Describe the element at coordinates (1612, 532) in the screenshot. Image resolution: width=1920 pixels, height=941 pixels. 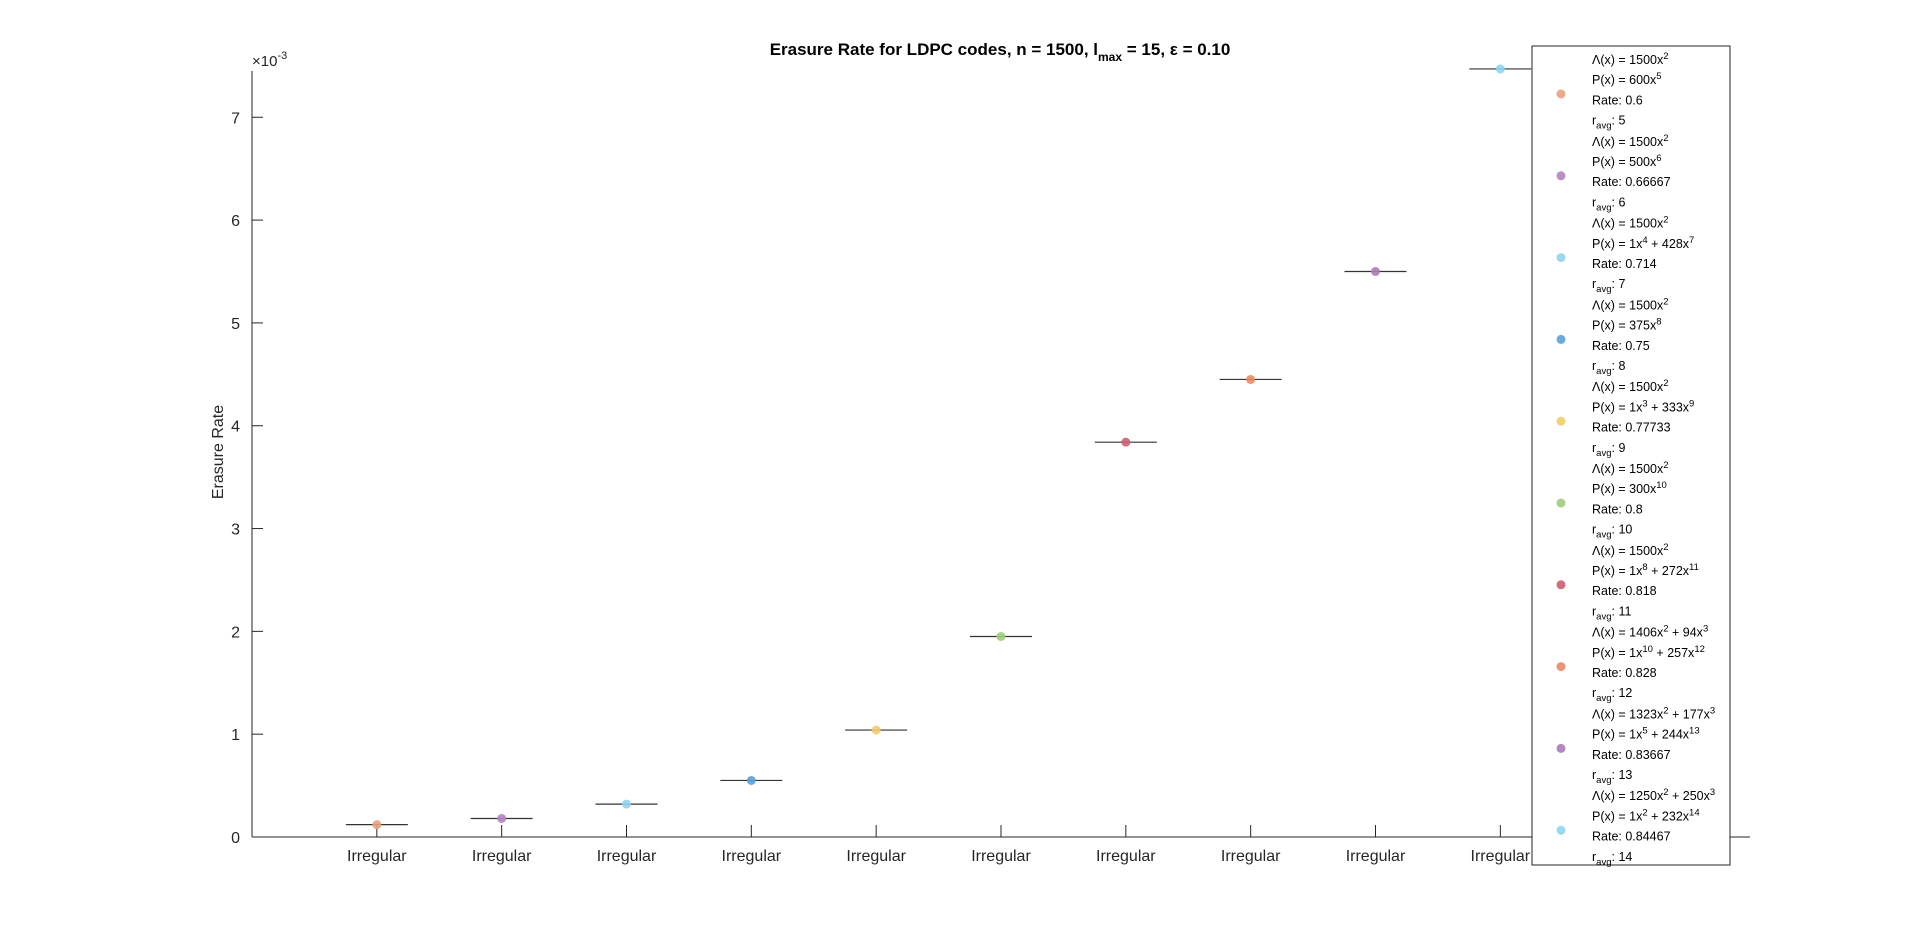
I see `legend-entry-line: ravg: 10` at that location.